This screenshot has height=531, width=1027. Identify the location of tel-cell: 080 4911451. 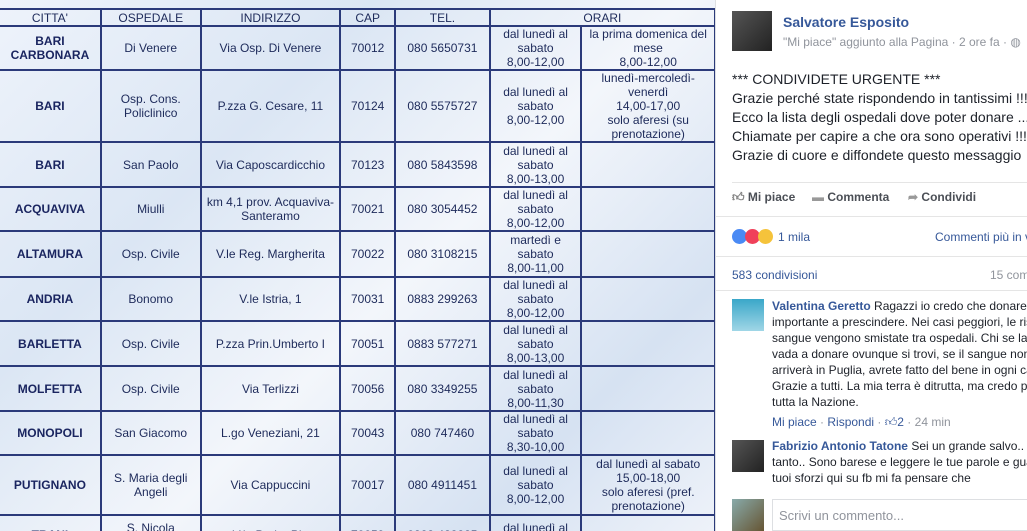
(442, 485).